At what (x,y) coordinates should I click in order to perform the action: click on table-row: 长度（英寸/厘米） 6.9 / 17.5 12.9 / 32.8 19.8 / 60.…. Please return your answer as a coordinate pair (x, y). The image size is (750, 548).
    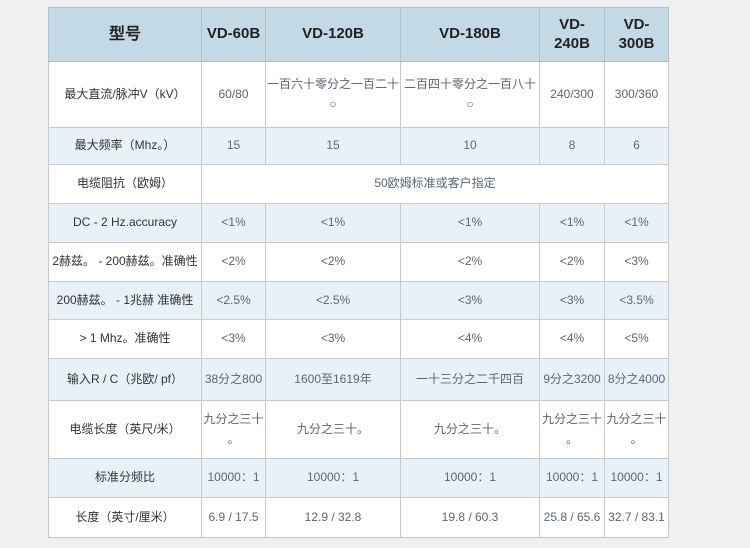
    Looking at the image, I should click on (358, 517).